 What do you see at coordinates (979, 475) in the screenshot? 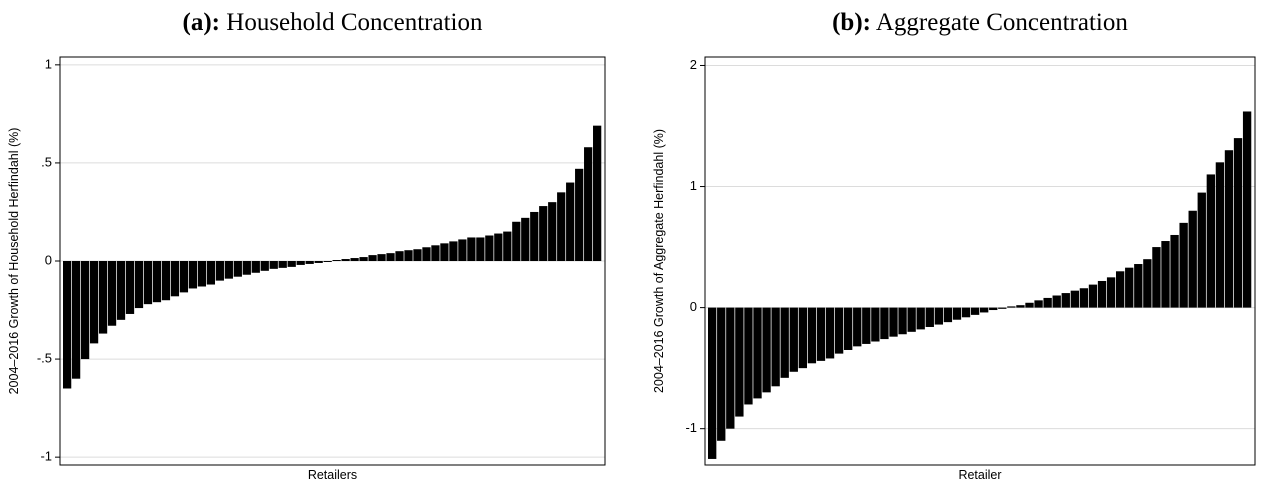
I see `x-axis-label: Retailer` at bounding box center [979, 475].